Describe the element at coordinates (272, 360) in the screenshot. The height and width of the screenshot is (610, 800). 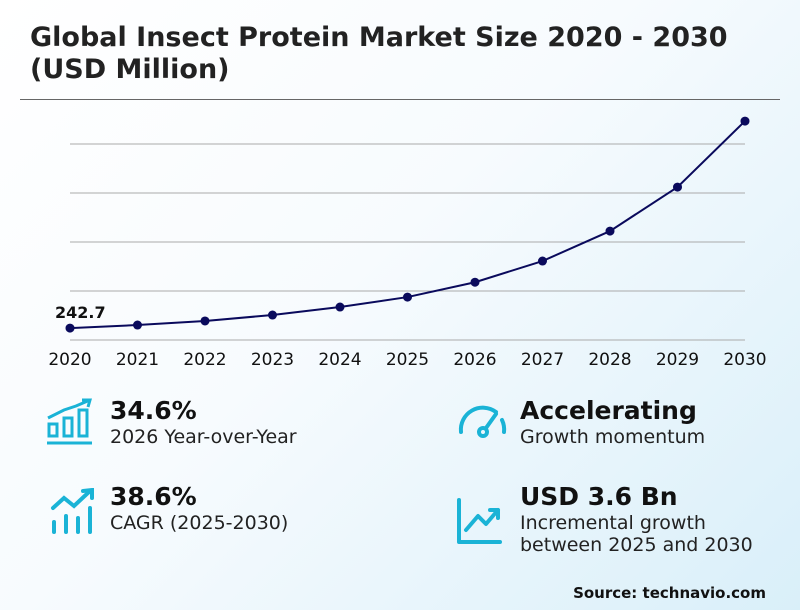
I see `x-tick-label: 2023` at that location.